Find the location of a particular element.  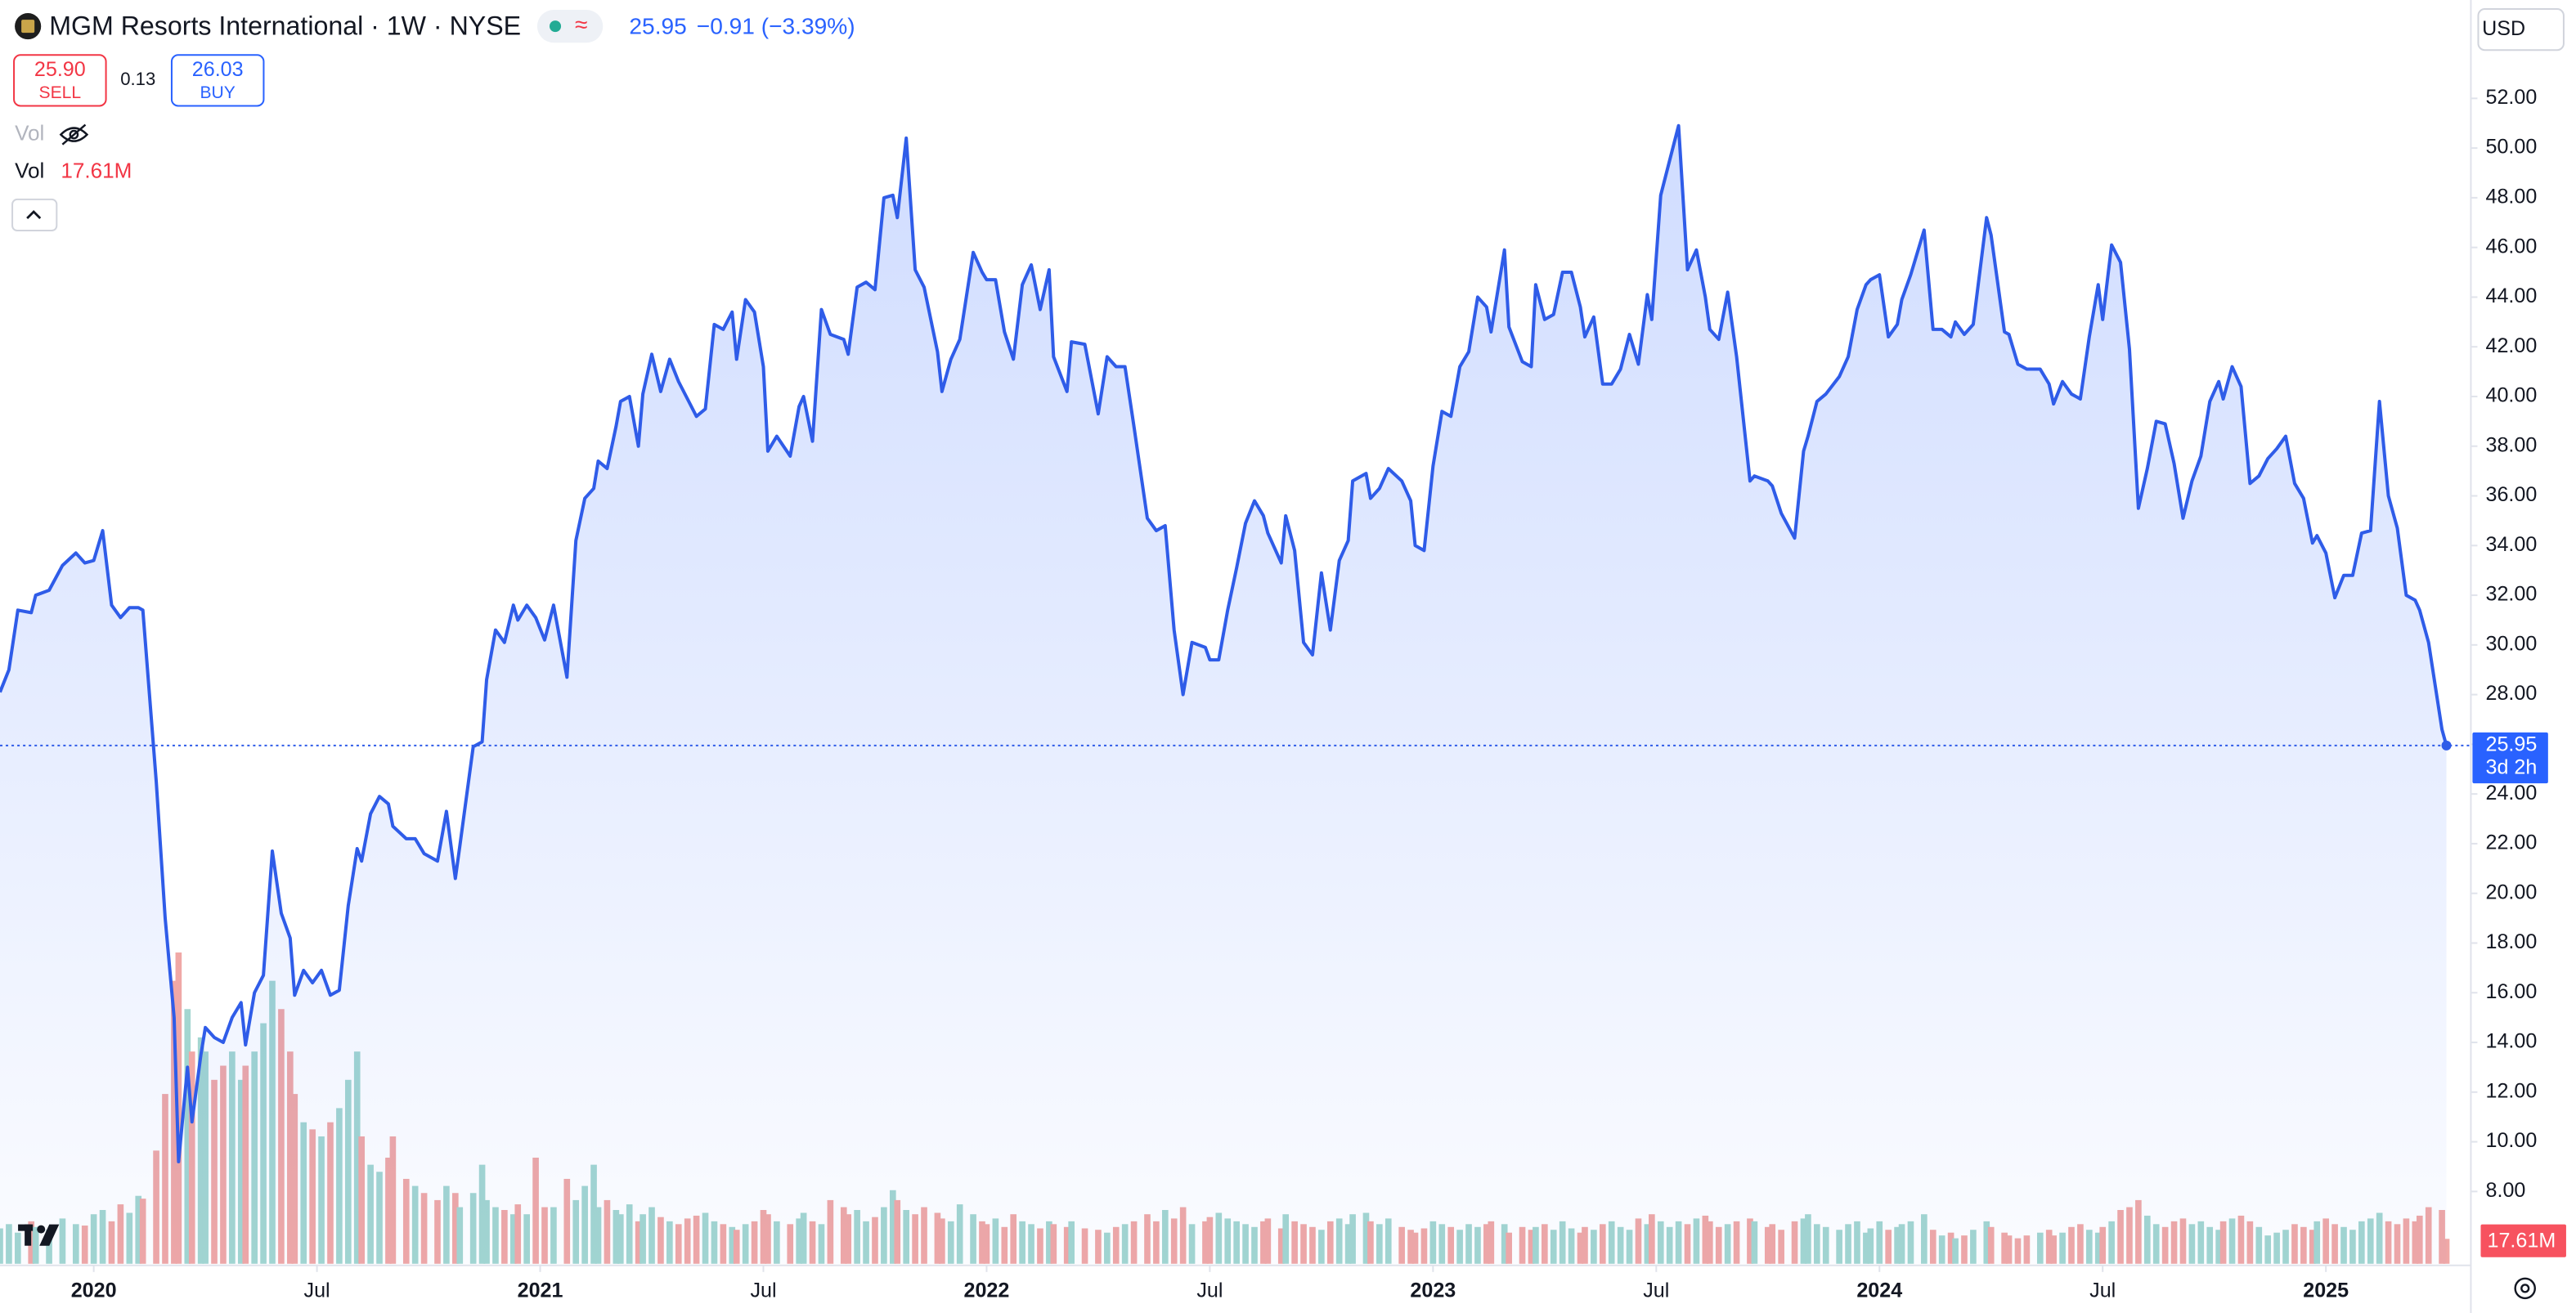

x-tick-label: 2022 is located at coordinates (987, 1290).